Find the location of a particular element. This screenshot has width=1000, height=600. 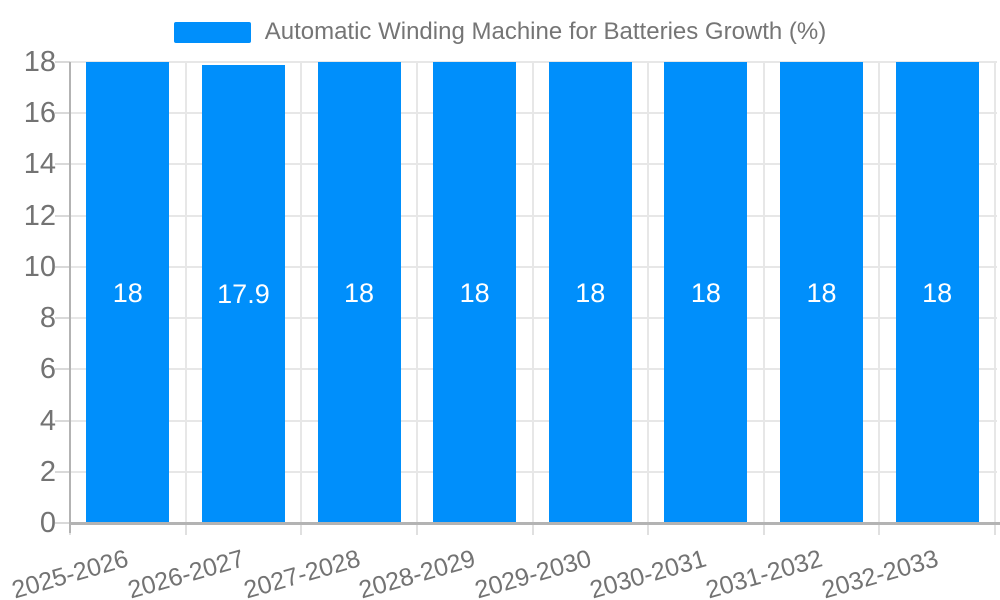

y-tick-label: 8 is located at coordinates (47, 318).